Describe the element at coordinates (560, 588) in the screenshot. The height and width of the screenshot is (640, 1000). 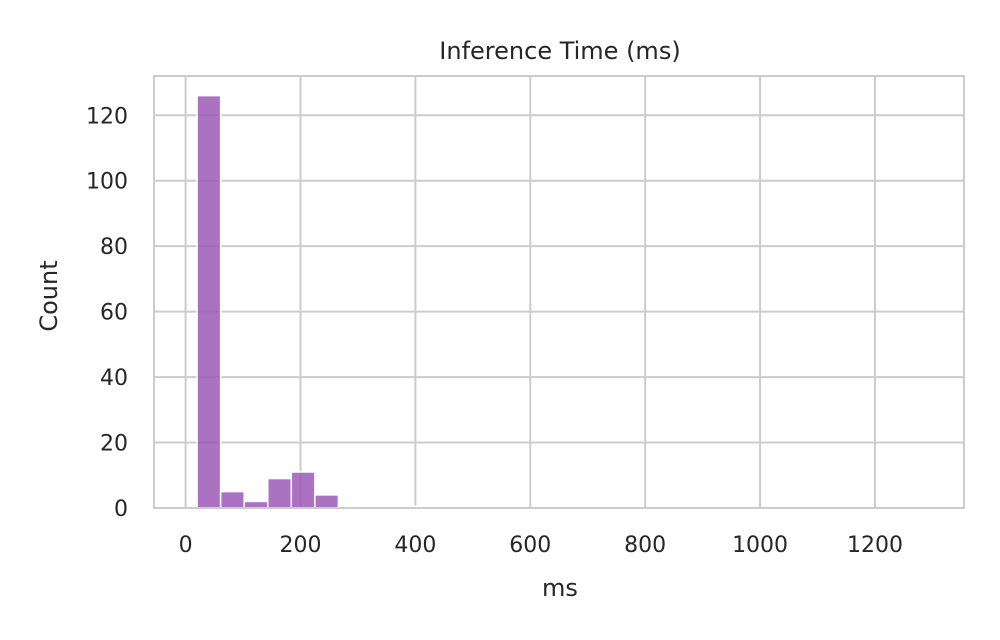
I see `x-axis-label: ms` at that location.